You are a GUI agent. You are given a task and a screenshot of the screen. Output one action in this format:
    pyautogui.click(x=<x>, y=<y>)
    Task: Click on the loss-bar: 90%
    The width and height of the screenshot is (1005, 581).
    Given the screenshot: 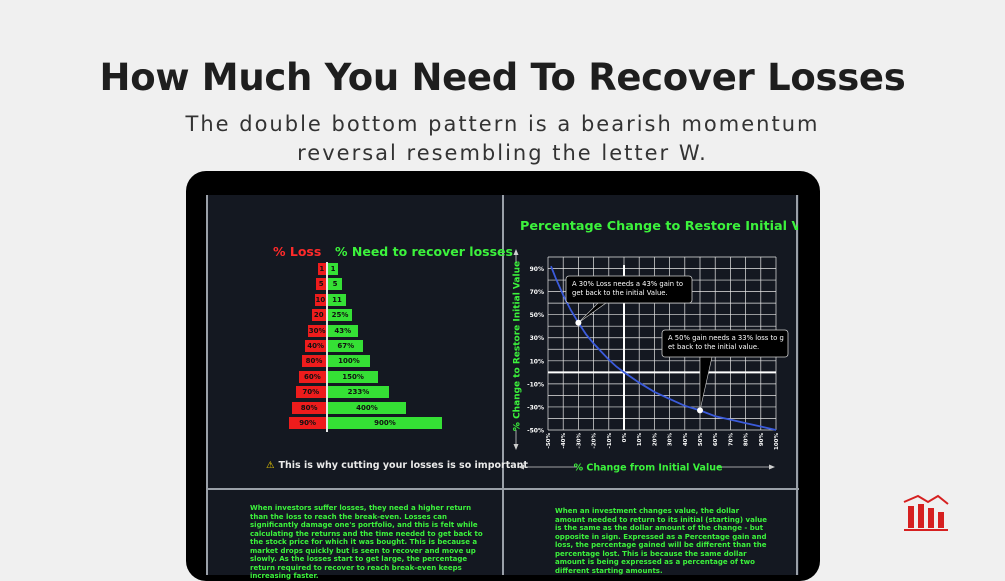 What is the action you would take?
    pyautogui.click(x=307, y=423)
    